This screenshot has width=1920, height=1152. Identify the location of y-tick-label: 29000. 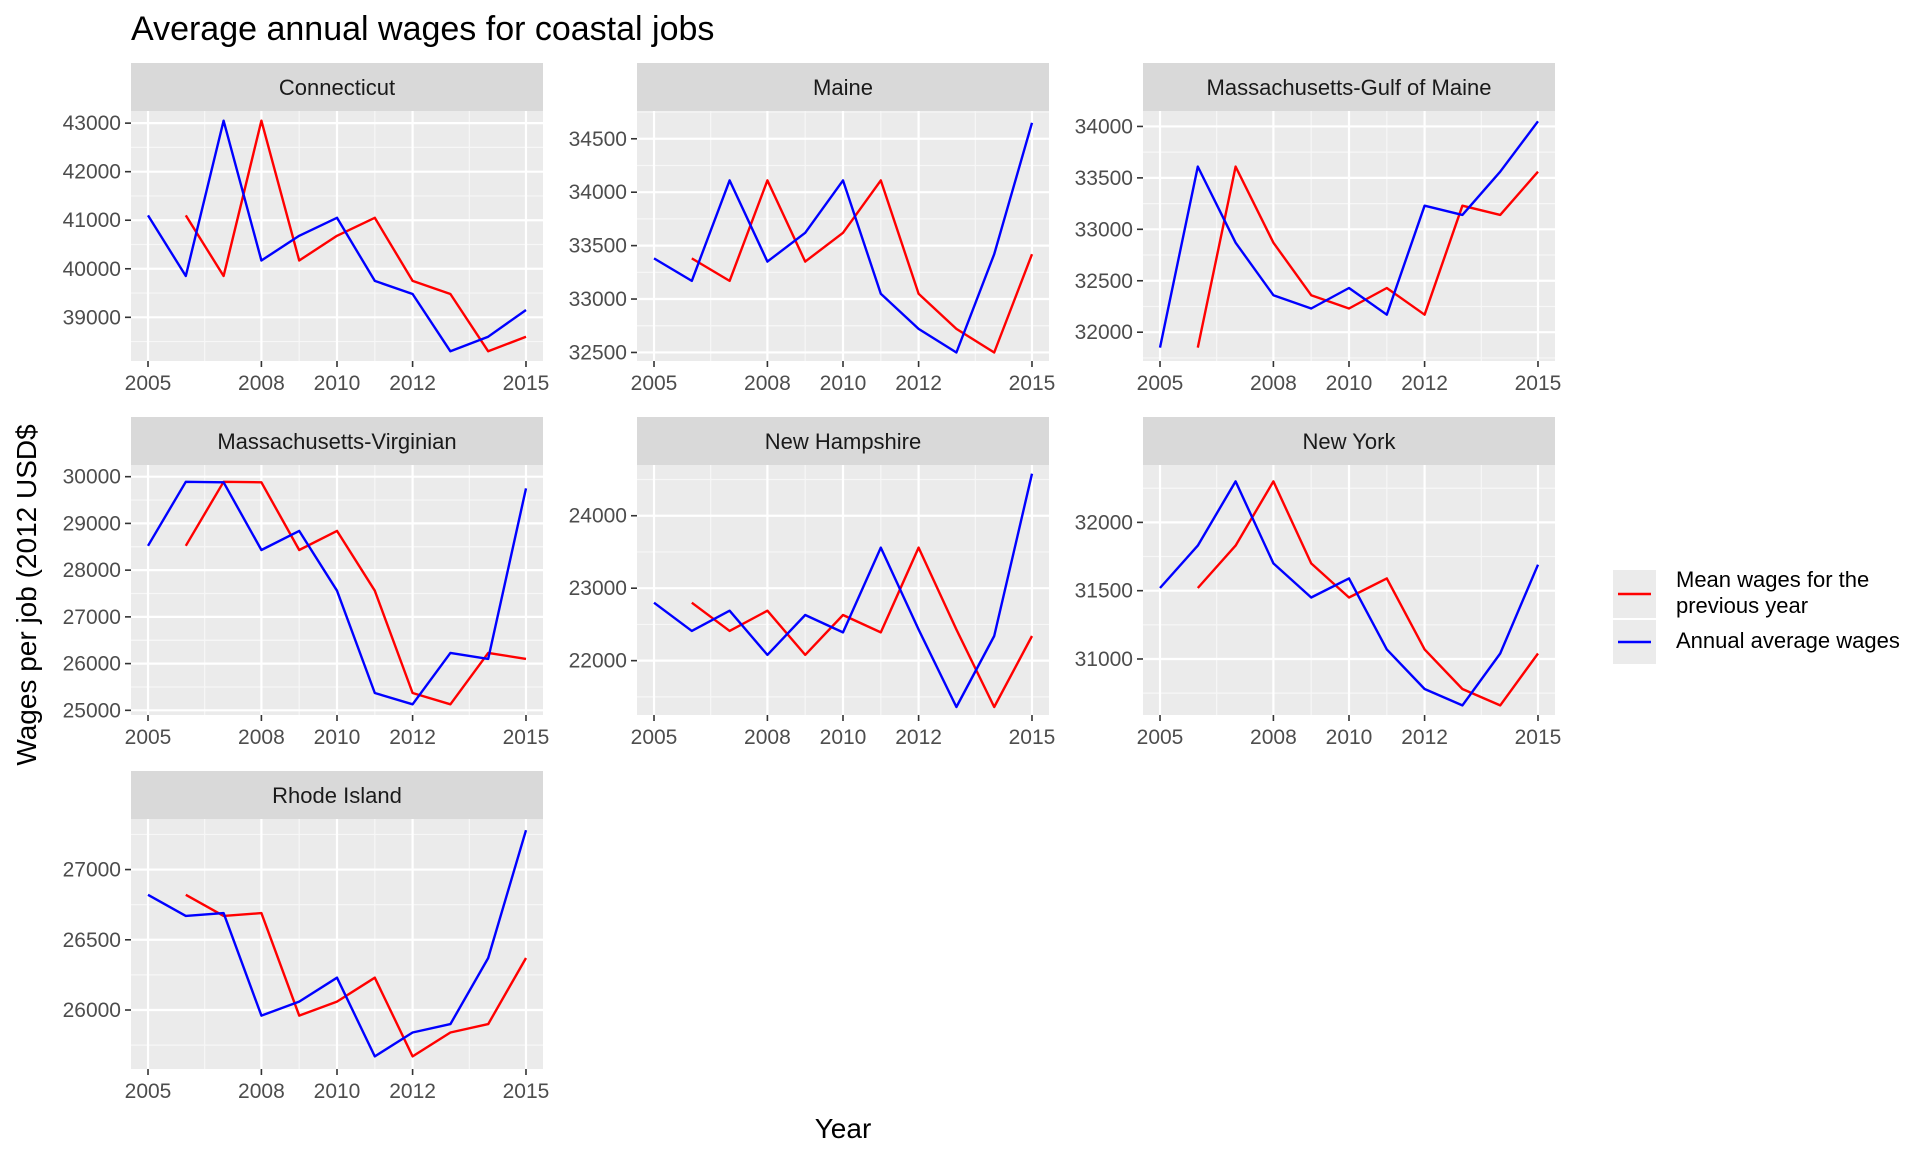
(92, 523).